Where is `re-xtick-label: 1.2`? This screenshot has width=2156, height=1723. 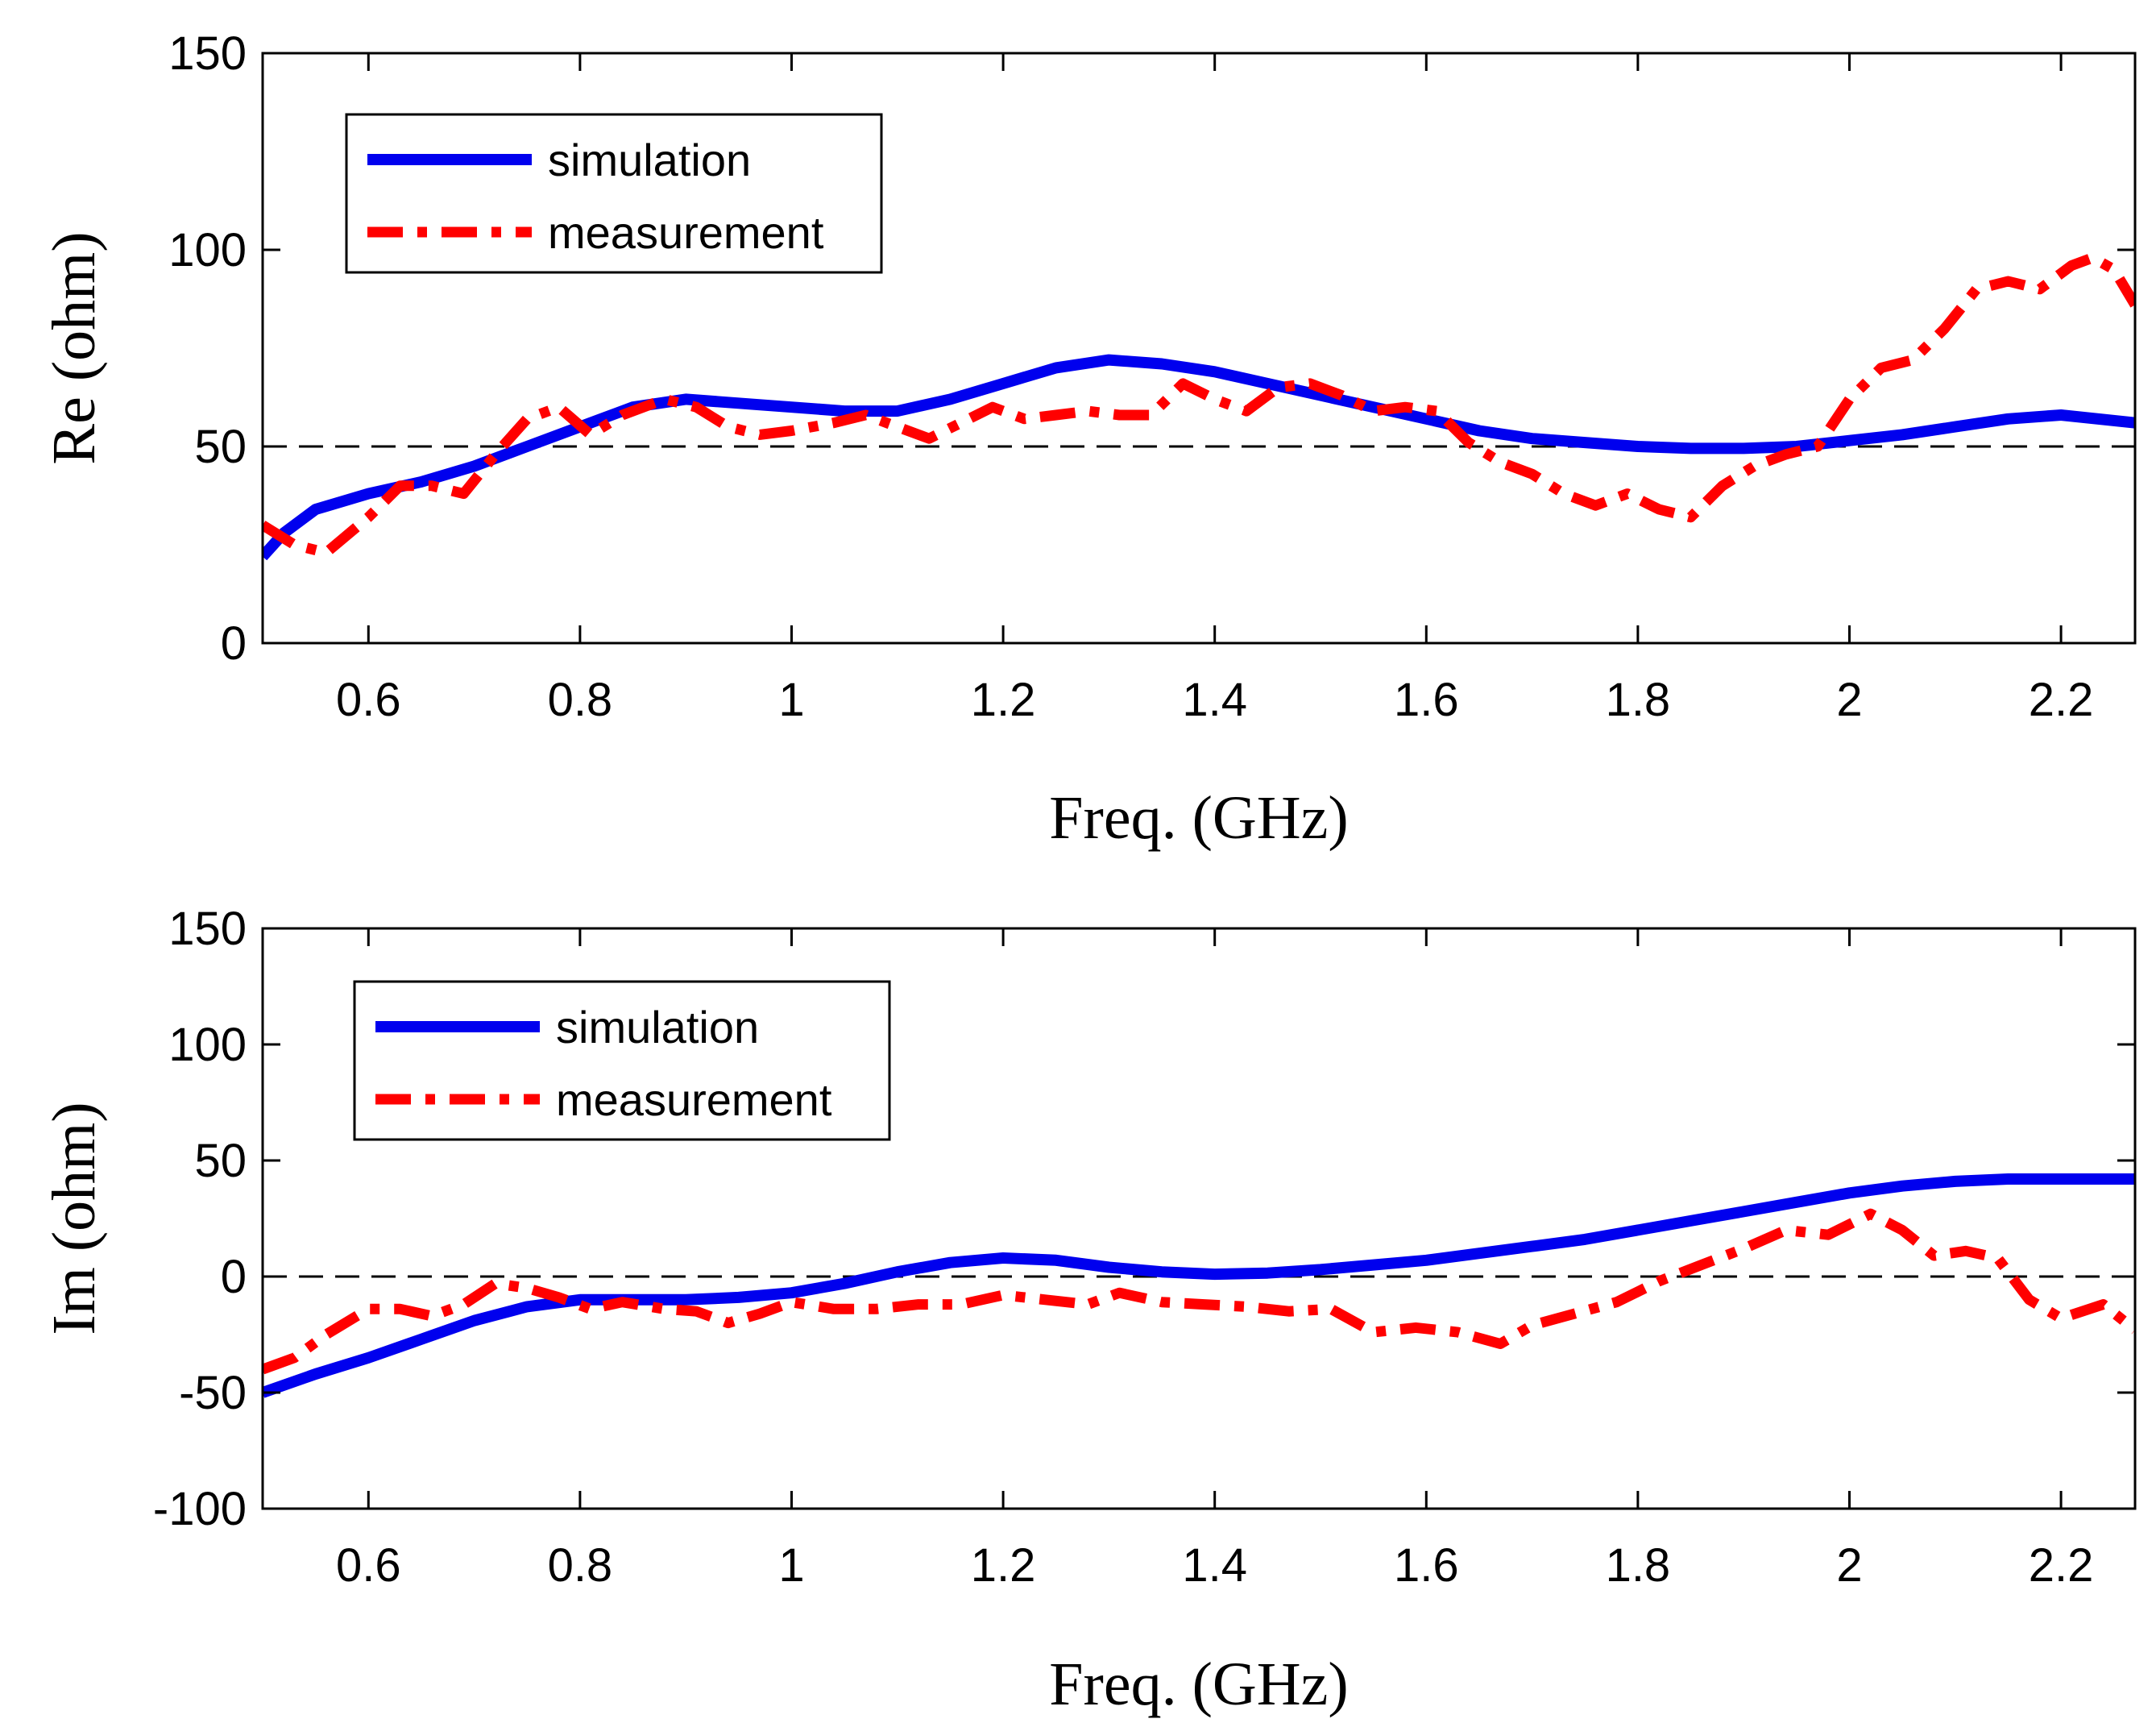
re-xtick-label: 1.2 is located at coordinates (1004, 700).